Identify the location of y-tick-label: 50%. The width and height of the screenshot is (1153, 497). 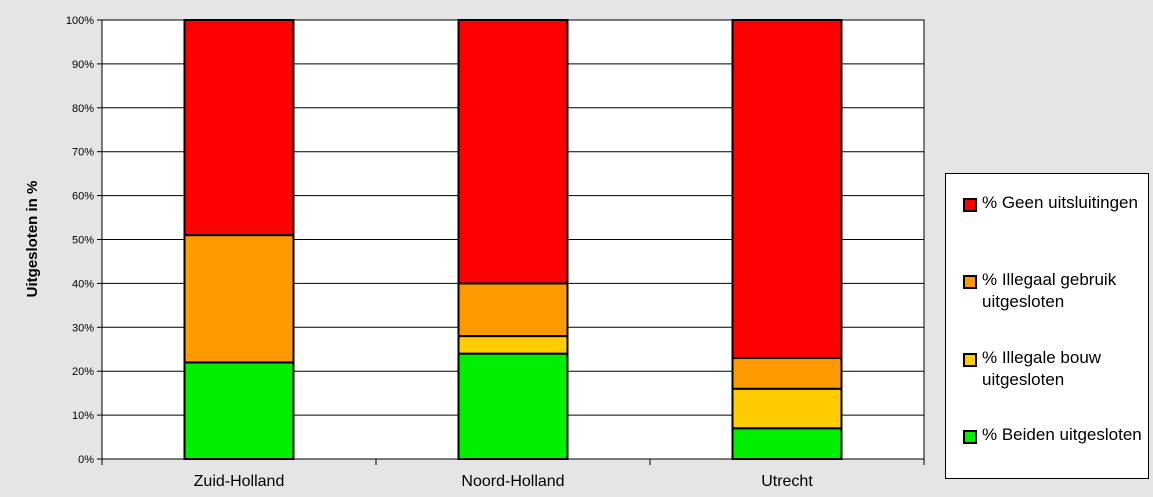
(83, 241).